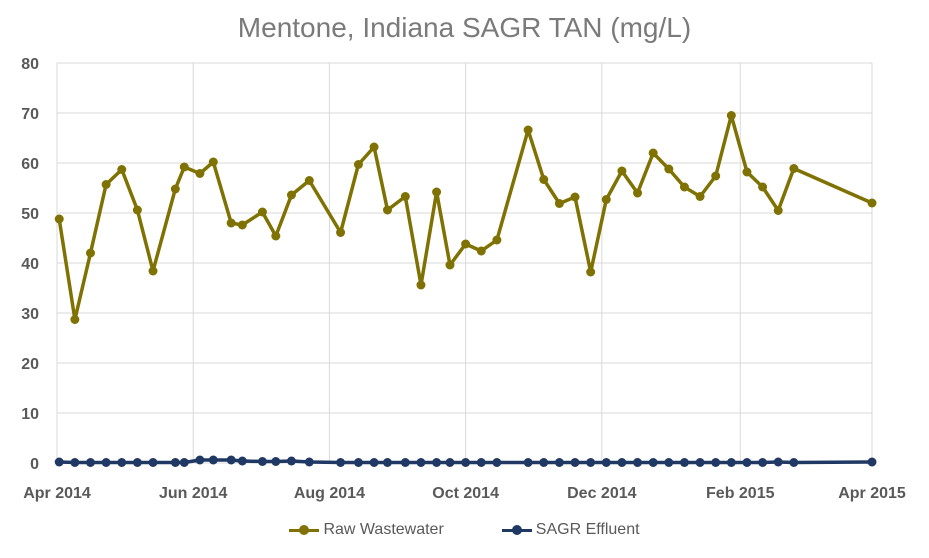 The width and height of the screenshot is (929, 558). What do you see at coordinates (57, 493) in the screenshot?
I see `x-tick-label: Apr 2014` at bounding box center [57, 493].